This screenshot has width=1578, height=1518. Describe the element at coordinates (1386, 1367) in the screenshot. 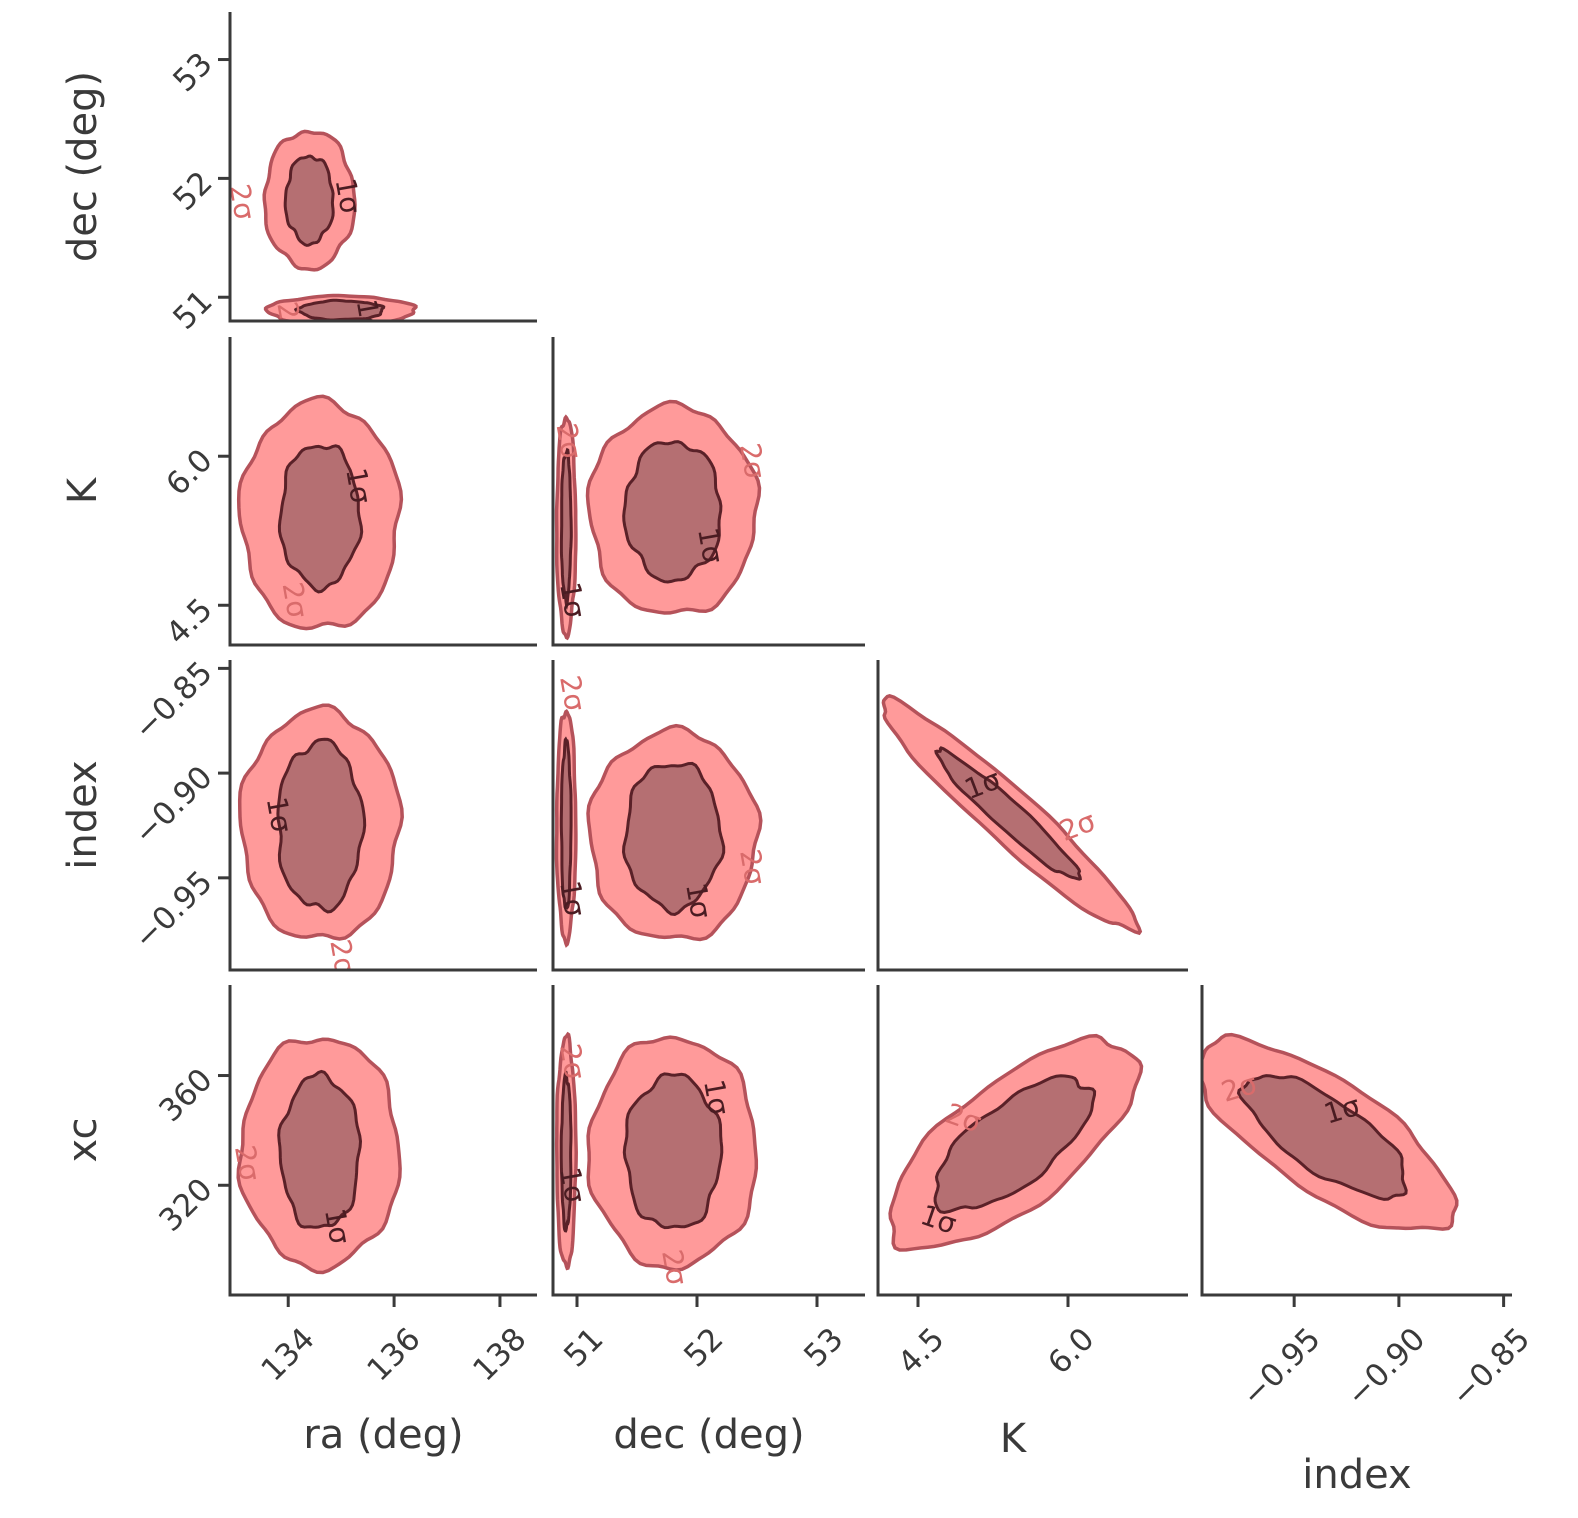

I see `x-tick-label-index: −0.90` at that location.